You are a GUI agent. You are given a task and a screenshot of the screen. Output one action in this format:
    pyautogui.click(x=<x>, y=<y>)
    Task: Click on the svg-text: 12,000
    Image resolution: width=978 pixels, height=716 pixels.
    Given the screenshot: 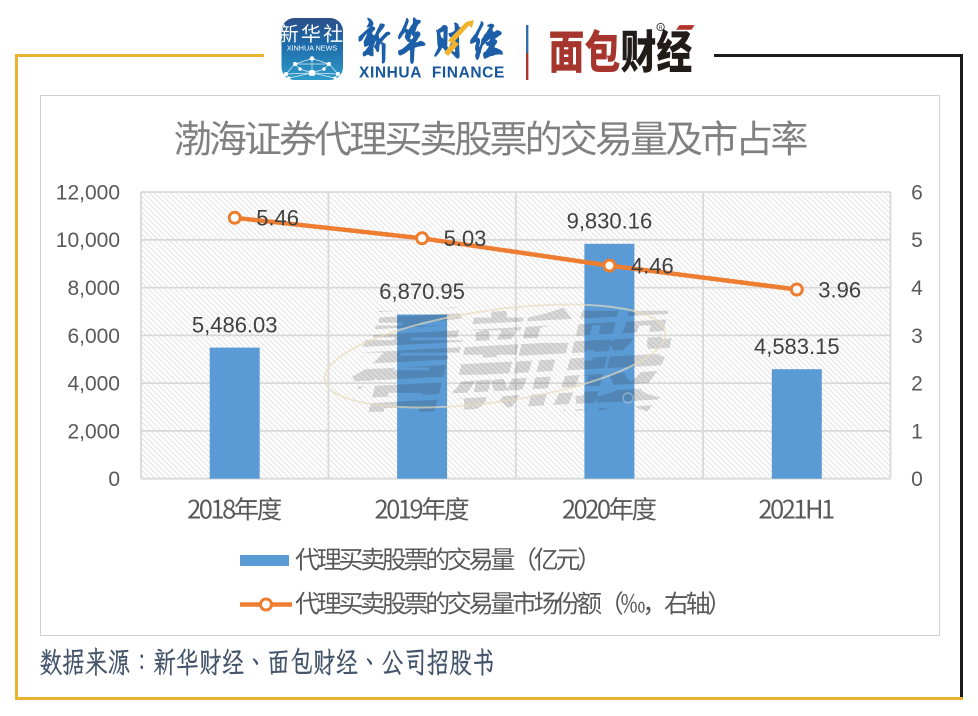 What is the action you would take?
    pyautogui.click(x=88, y=192)
    